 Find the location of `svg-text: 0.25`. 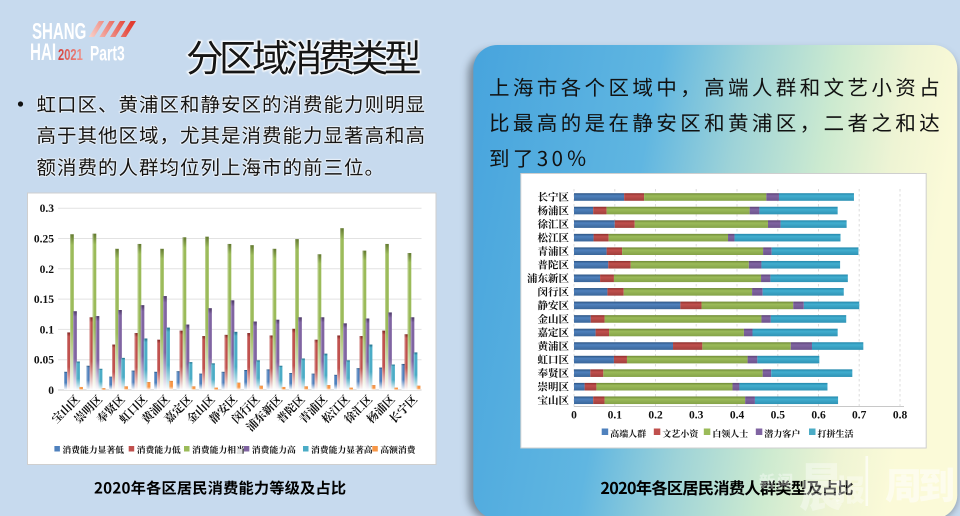

svg-text: 0.25 is located at coordinates (44, 240).